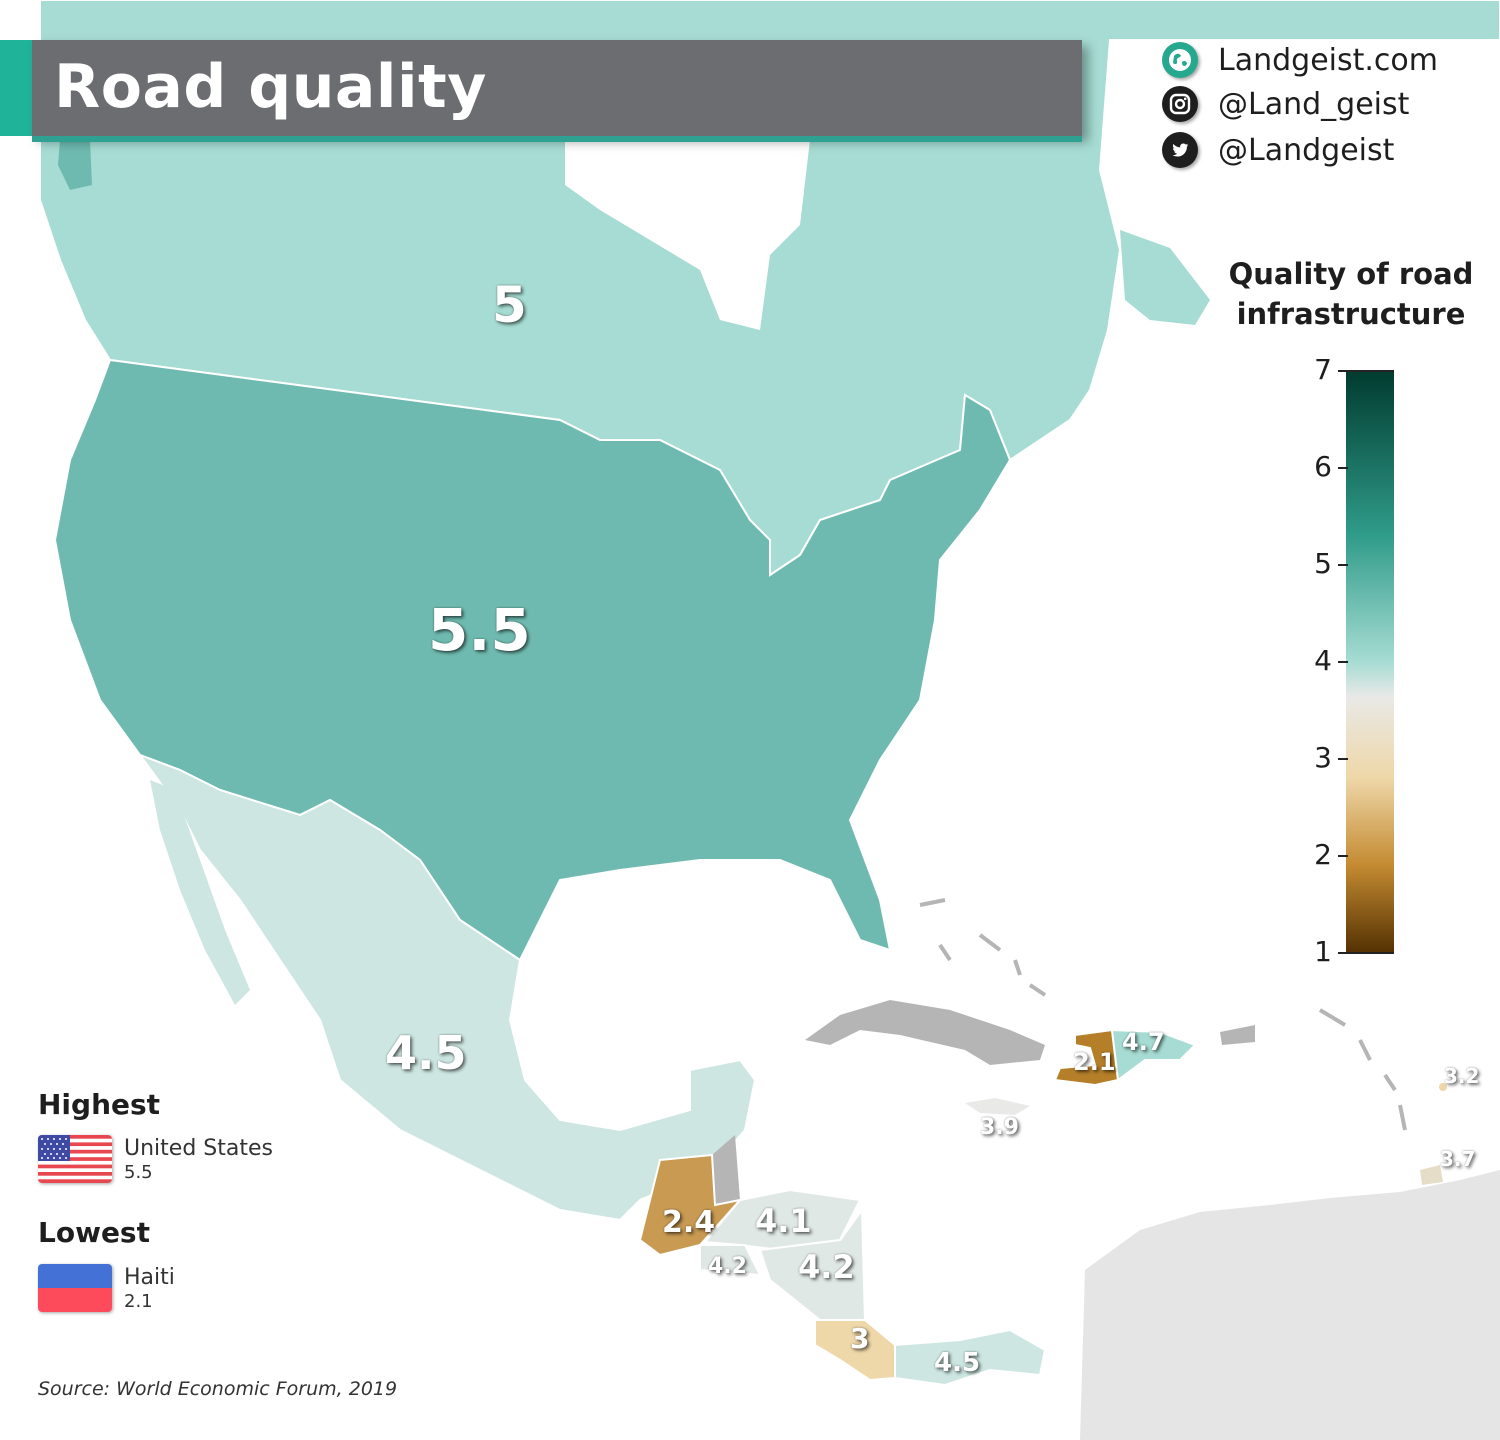 The image size is (1500, 1440). I want to click on legend-tick-7: 7, so click(1323, 369).